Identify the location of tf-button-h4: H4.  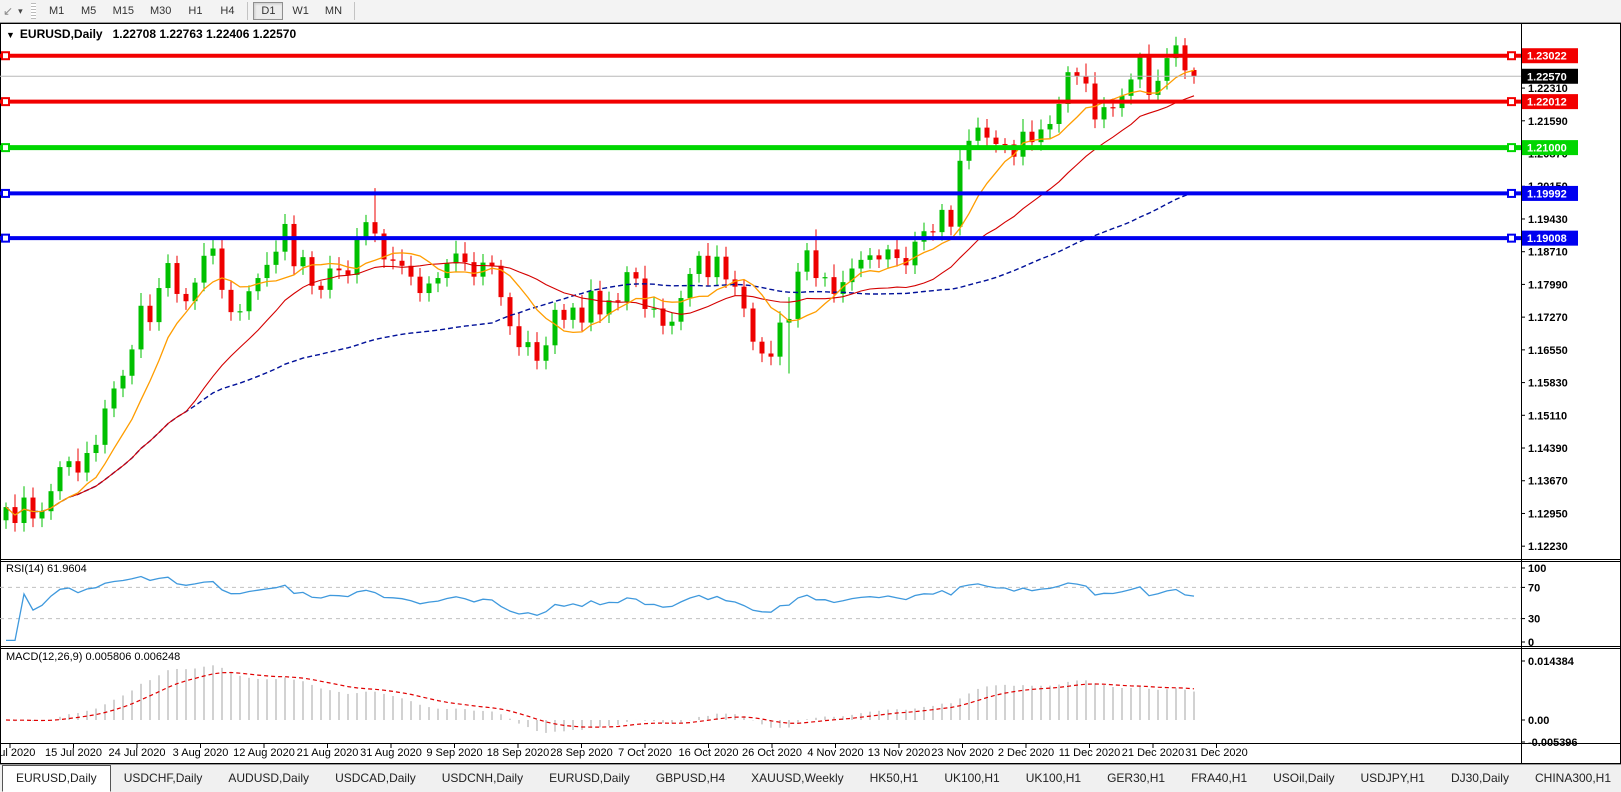
(227, 11).